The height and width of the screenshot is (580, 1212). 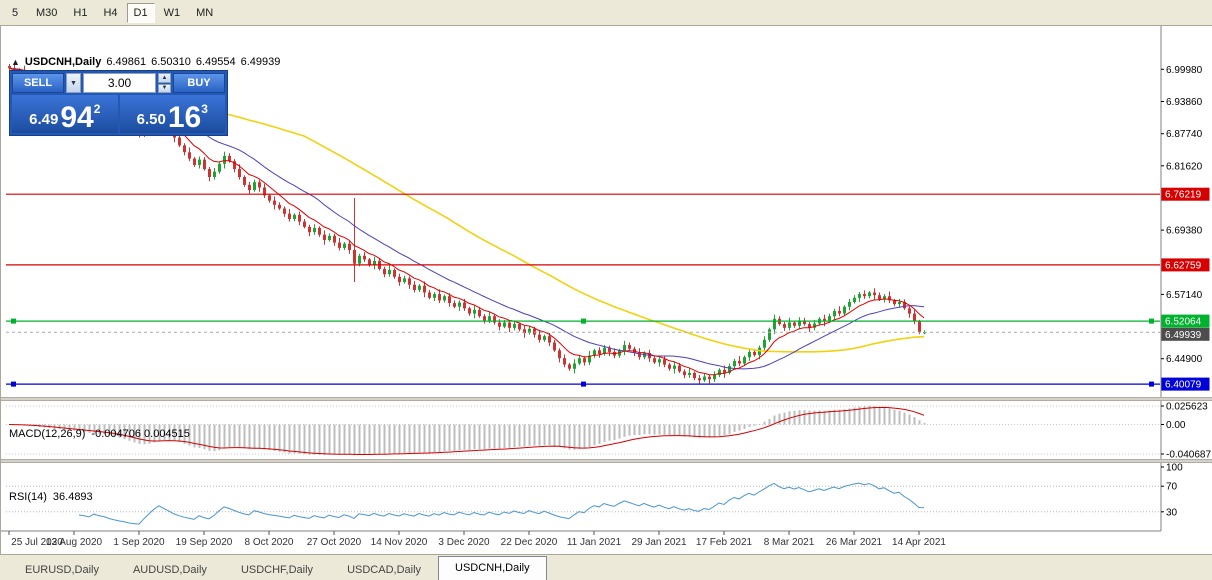 What do you see at coordinates (1174, 468) in the screenshot?
I see `svg-text: 100` at bounding box center [1174, 468].